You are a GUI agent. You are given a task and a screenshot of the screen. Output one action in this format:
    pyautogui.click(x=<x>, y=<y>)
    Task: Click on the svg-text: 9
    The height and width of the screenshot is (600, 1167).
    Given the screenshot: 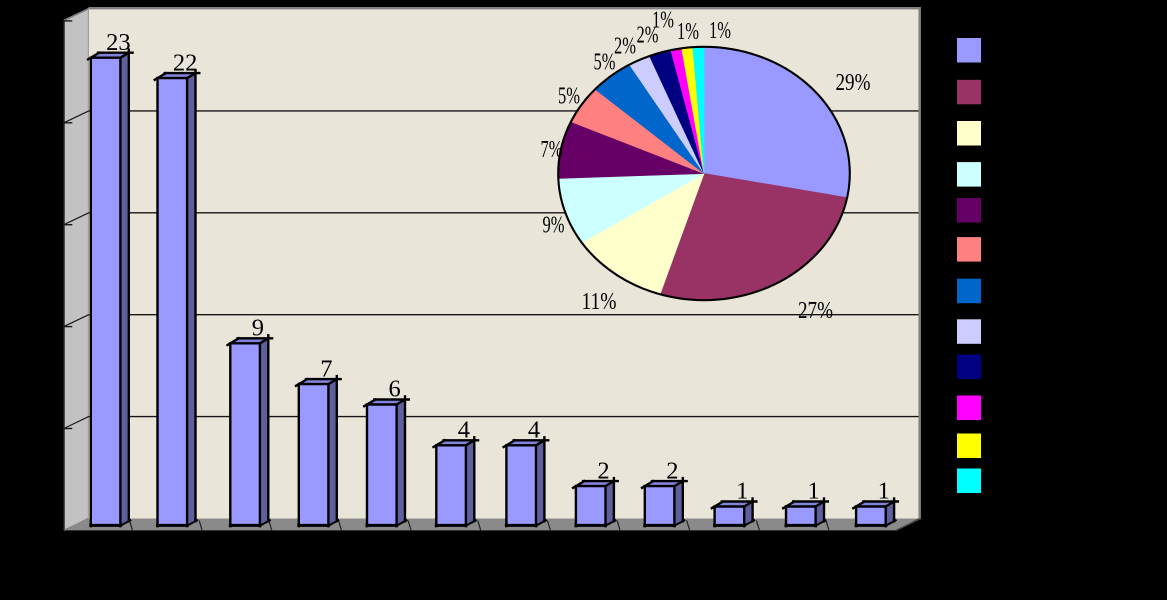 What is the action you would take?
    pyautogui.click(x=258, y=328)
    